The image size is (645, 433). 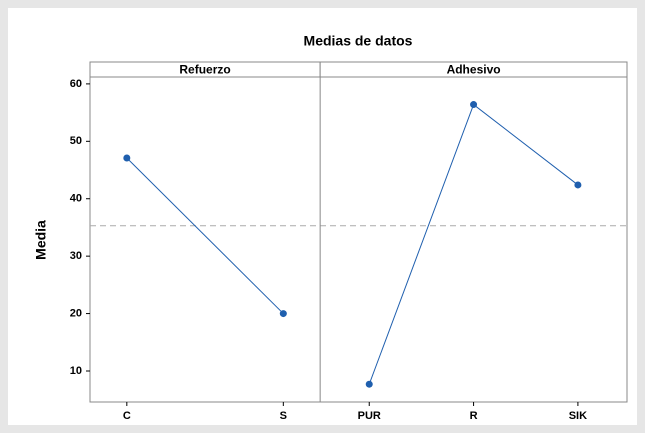 I want to click on x-tick-label: S, so click(x=283, y=416).